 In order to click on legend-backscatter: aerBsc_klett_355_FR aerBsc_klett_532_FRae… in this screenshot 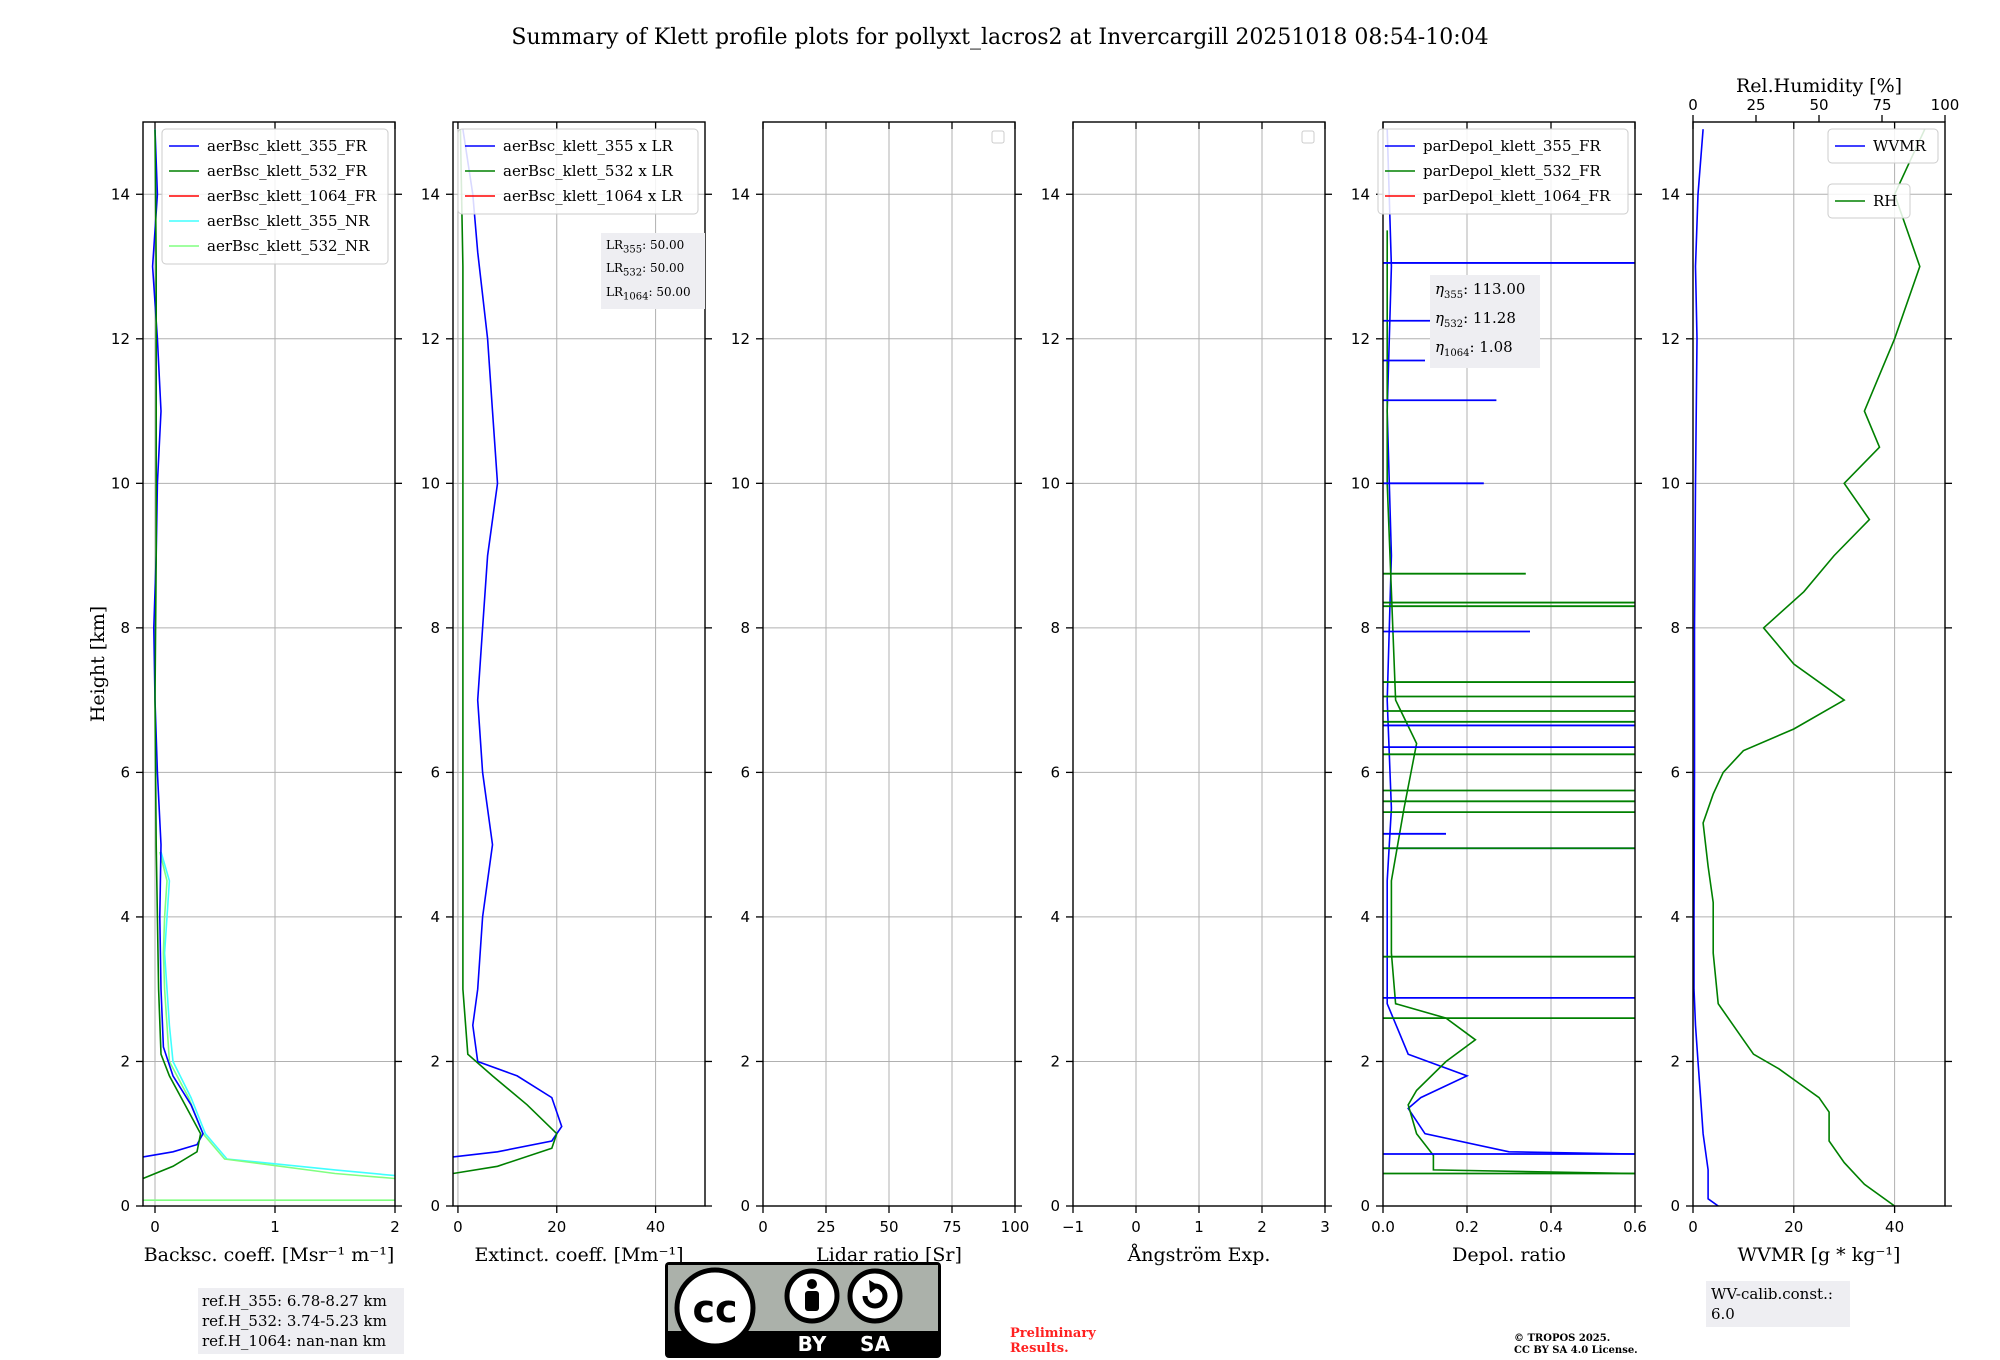, I will do `click(275, 196)`.